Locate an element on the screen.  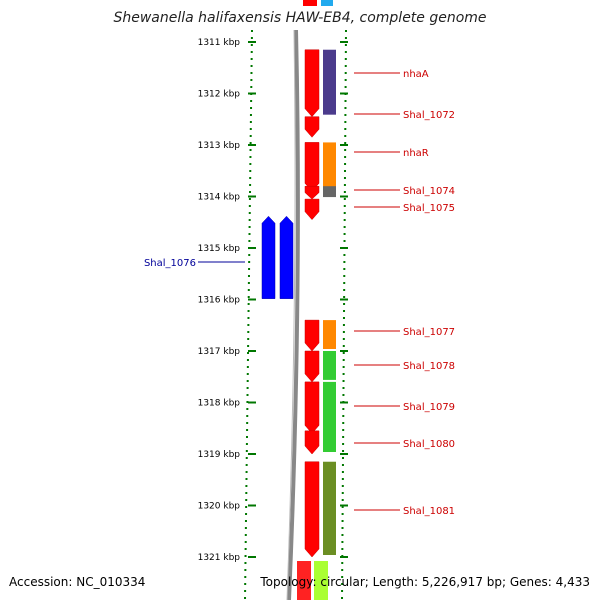
forward-gene-nhaA is located at coordinates (312, 83).